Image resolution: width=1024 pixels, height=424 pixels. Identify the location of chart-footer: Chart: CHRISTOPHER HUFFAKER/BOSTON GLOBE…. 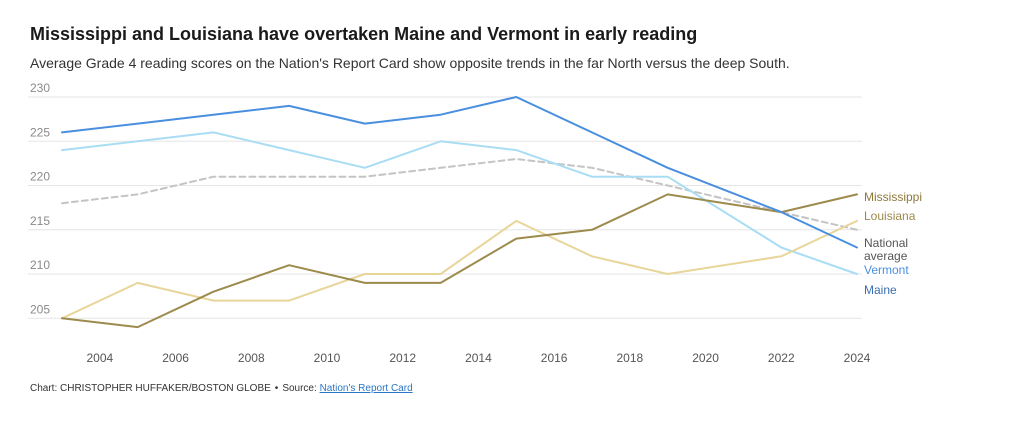
(221, 388).